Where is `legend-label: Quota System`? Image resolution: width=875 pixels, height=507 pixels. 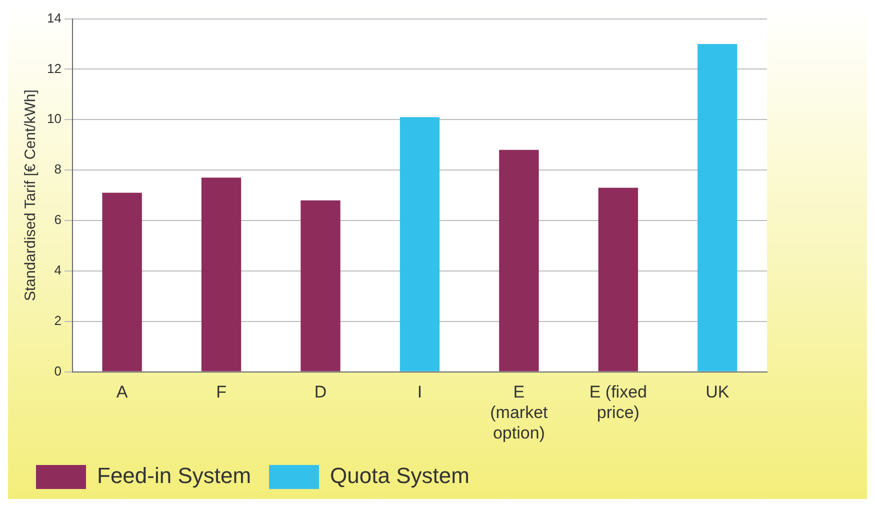
legend-label: Quota System is located at coordinates (400, 475).